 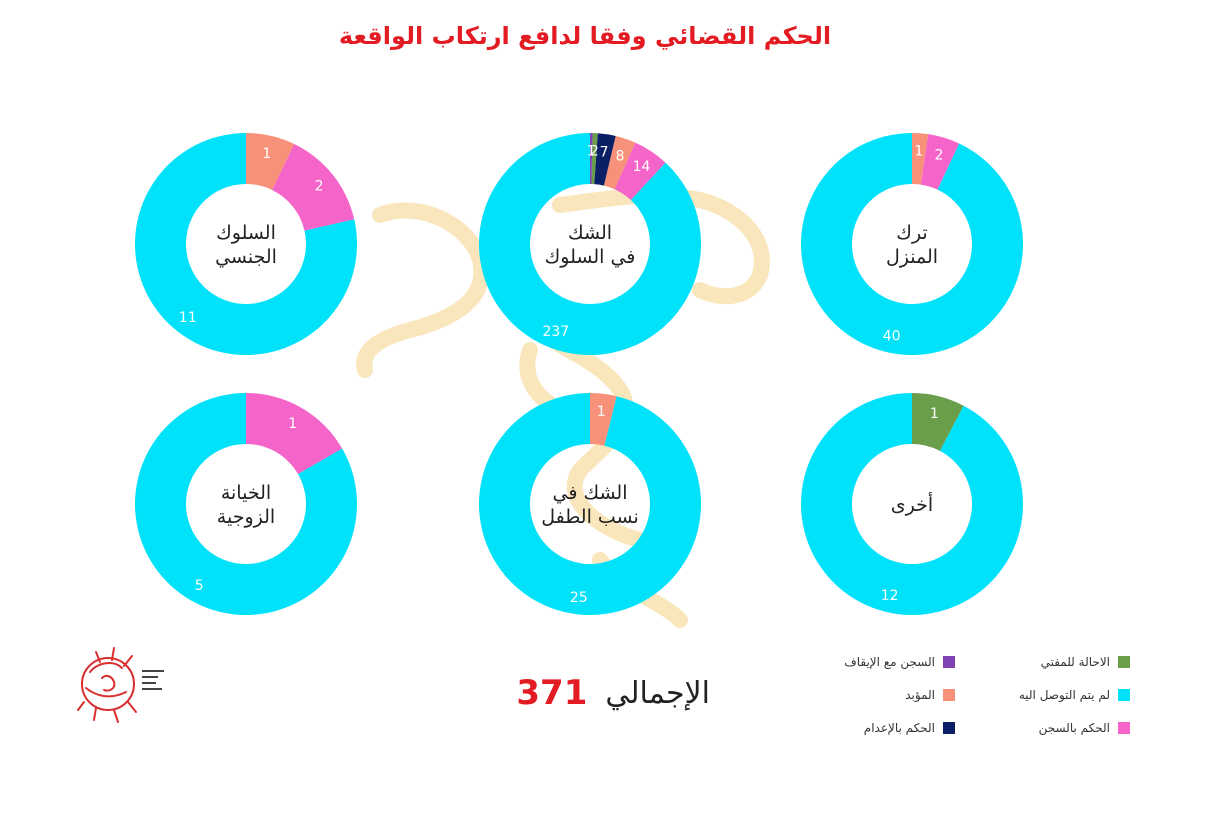 I want to click on slice-value-label: 40, so click(x=892, y=336).